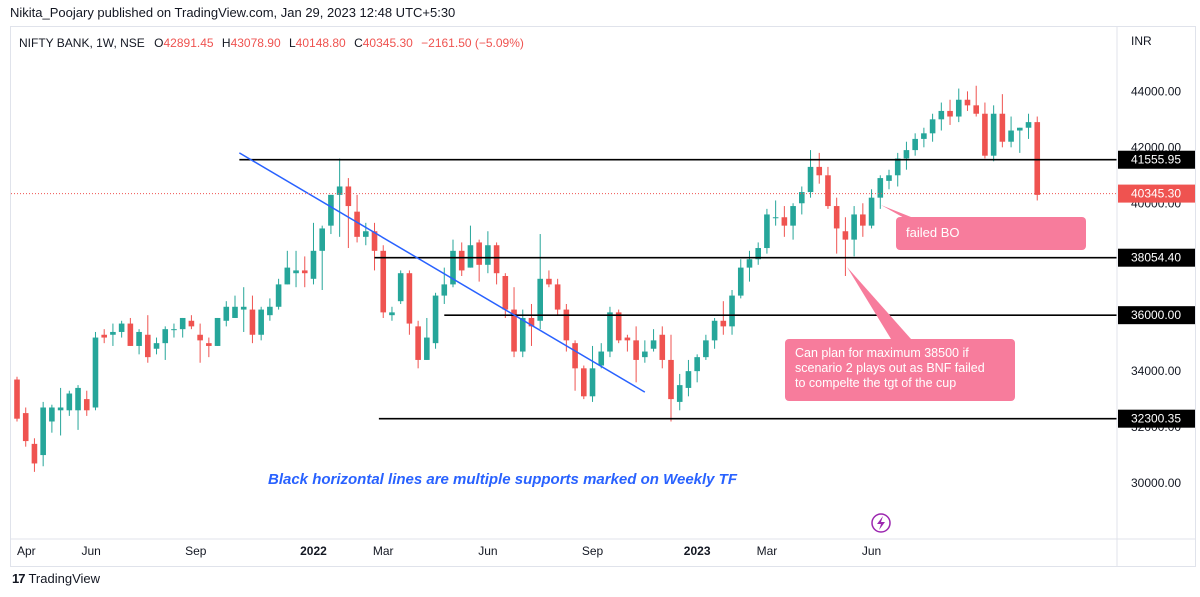 The width and height of the screenshot is (1200, 597). Describe the element at coordinates (898, 212) in the screenshot. I see `failed-bo-pointer` at that location.